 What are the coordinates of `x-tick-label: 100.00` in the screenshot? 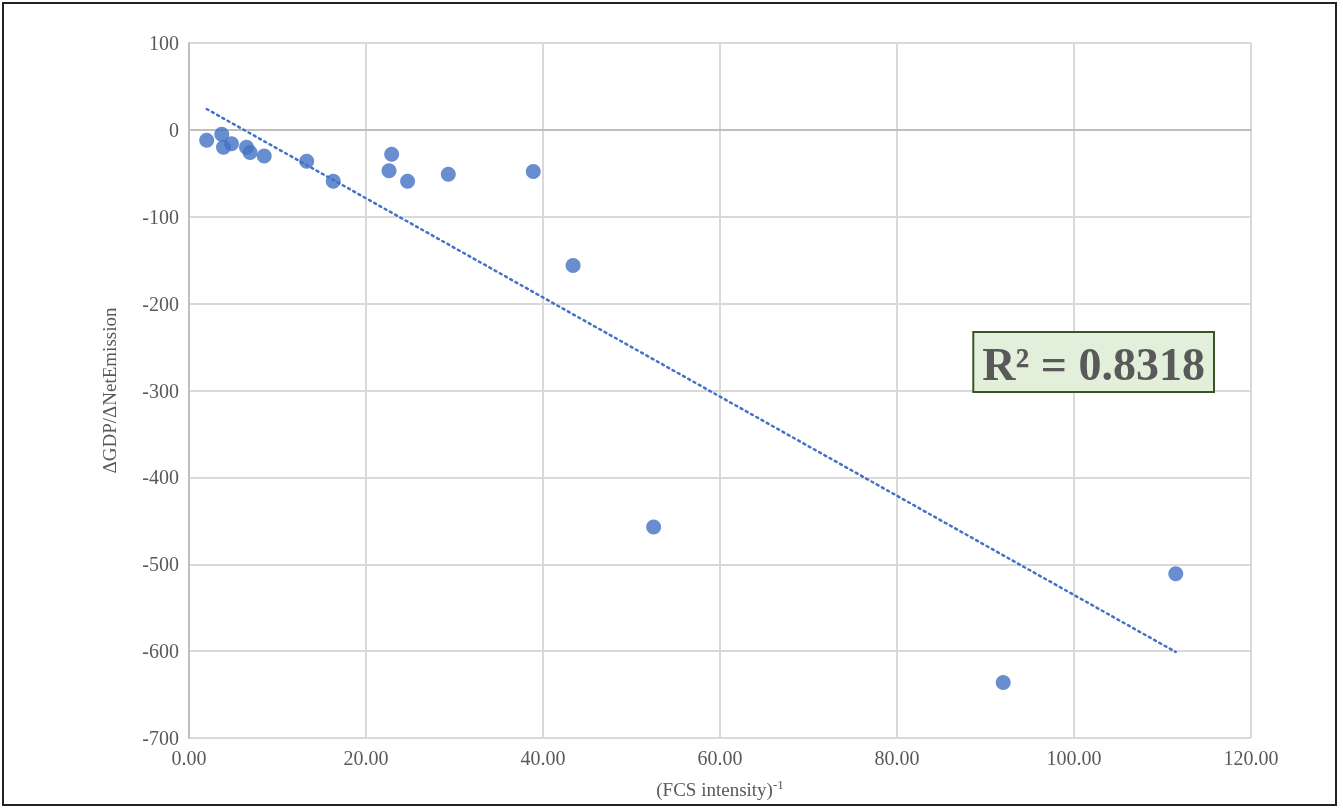 It's located at (1074, 758).